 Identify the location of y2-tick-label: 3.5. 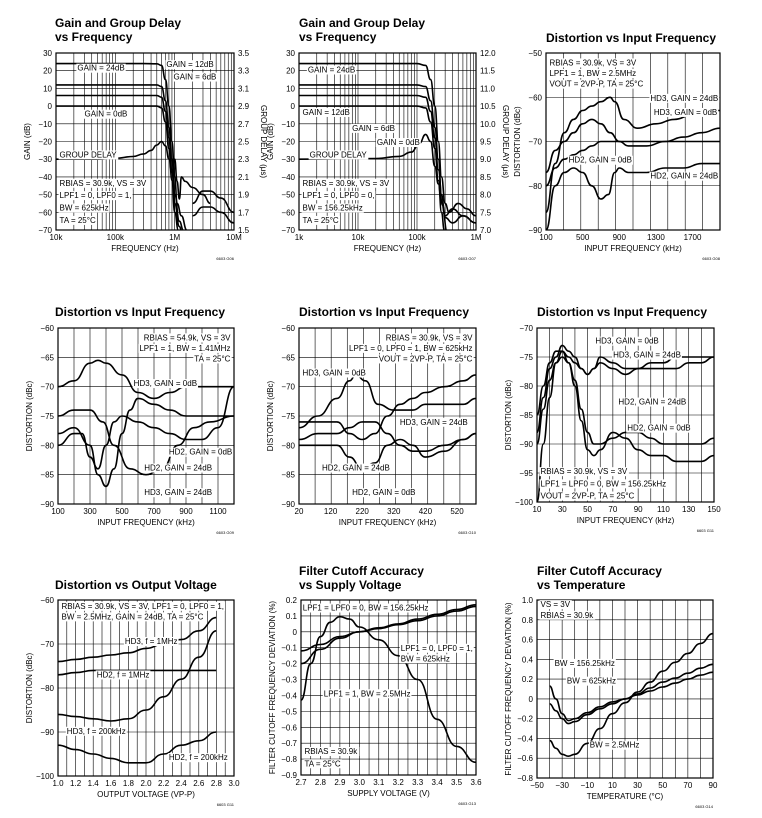
(244, 53).